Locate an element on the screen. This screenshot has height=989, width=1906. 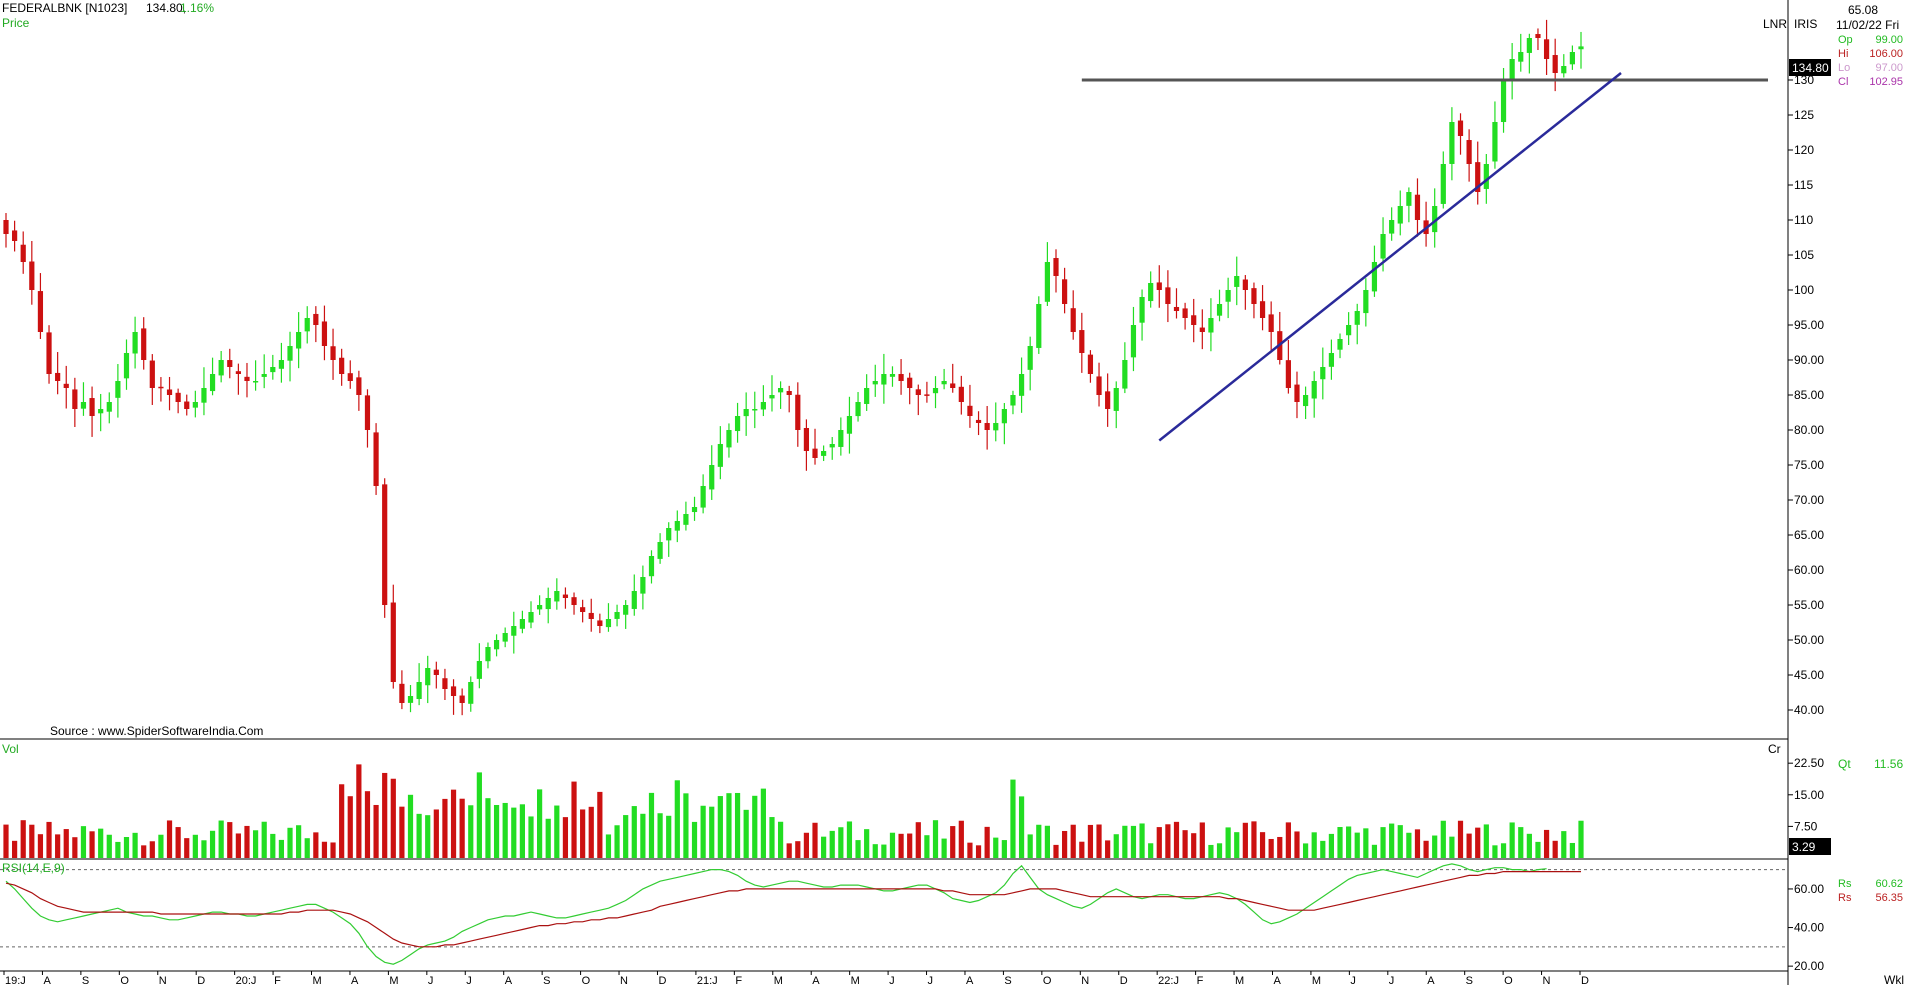
time-tick-label: 20:J is located at coordinates (246, 981).